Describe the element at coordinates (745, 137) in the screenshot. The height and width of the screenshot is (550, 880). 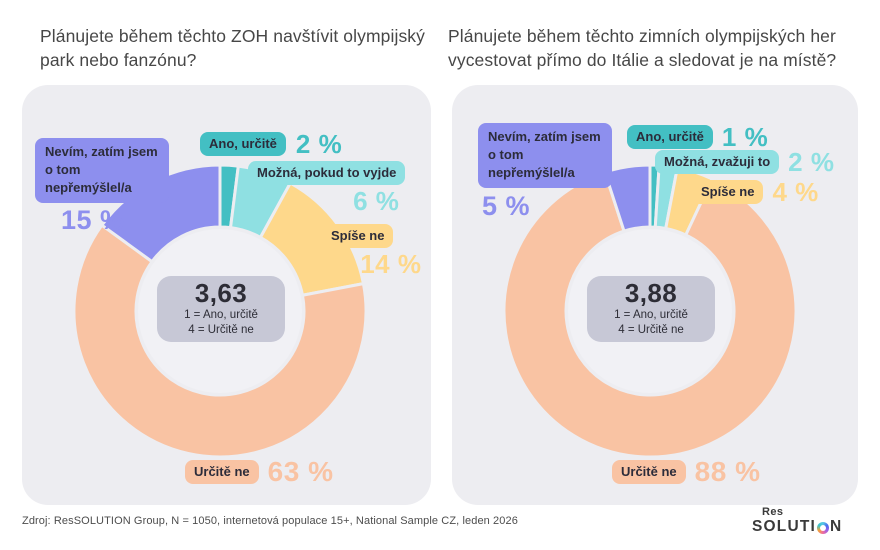
I see `label-percent: 1 %` at that location.